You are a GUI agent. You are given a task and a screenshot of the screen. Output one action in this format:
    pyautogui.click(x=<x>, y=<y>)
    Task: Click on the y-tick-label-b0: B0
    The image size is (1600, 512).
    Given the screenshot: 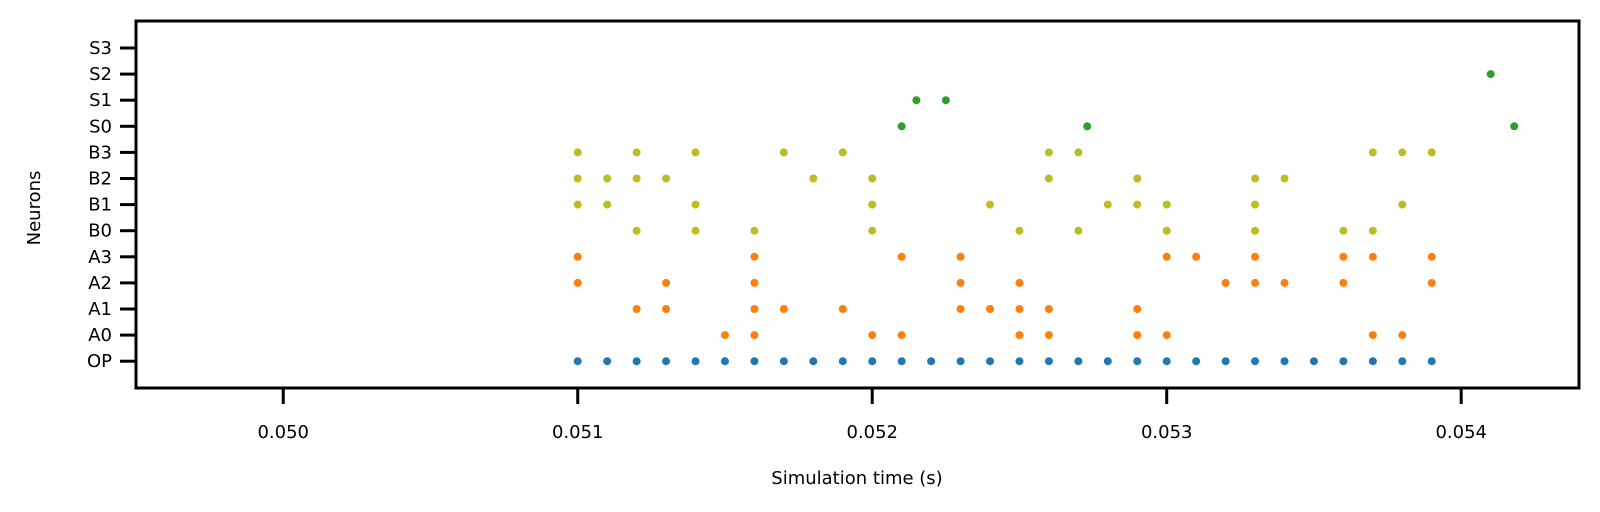 What is the action you would take?
    pyautogui.click(x=100, y=231)
    